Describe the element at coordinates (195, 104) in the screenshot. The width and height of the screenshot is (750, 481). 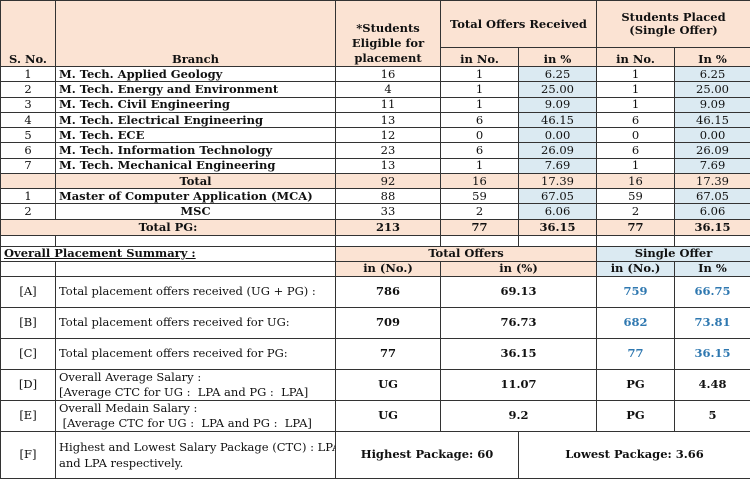
I see `row-branch: M. Tech. Civil Engineering` at that location.